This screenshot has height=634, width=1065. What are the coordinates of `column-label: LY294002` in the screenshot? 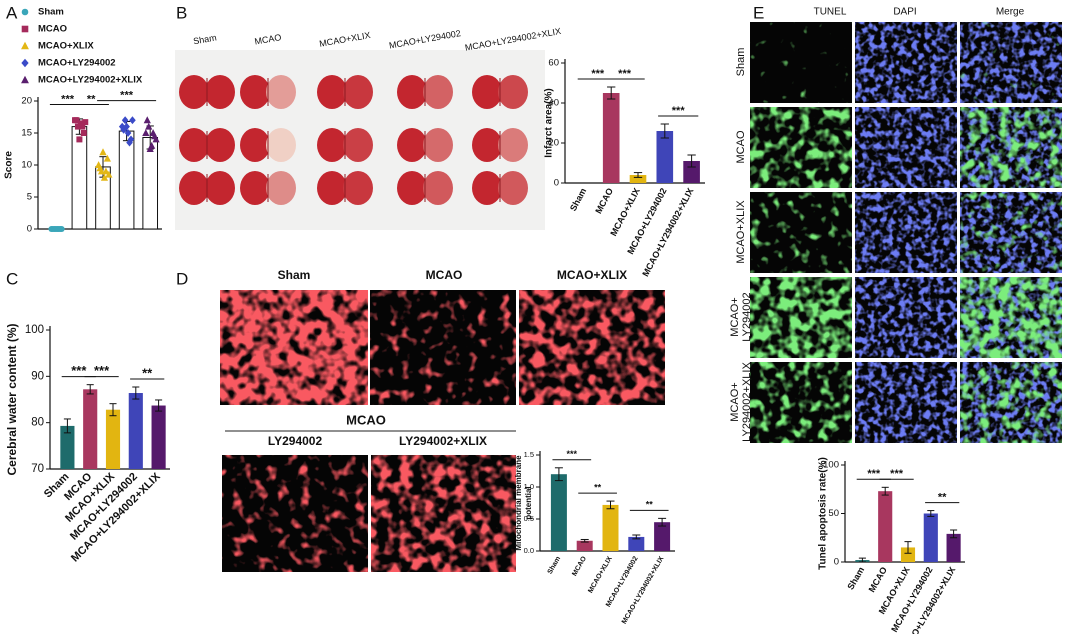 It's located at (295, 441).